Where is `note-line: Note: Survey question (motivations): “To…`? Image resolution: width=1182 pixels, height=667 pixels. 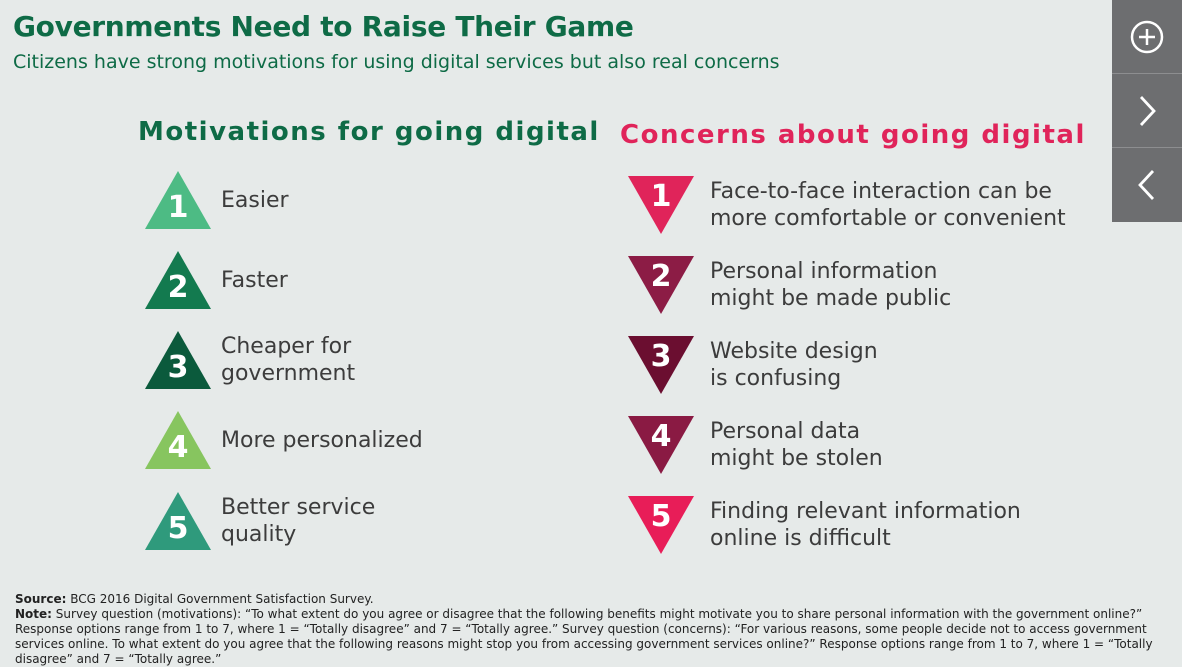 note-line: Note: Survey question (motivations): “To… is located at coordinates (590, 637).